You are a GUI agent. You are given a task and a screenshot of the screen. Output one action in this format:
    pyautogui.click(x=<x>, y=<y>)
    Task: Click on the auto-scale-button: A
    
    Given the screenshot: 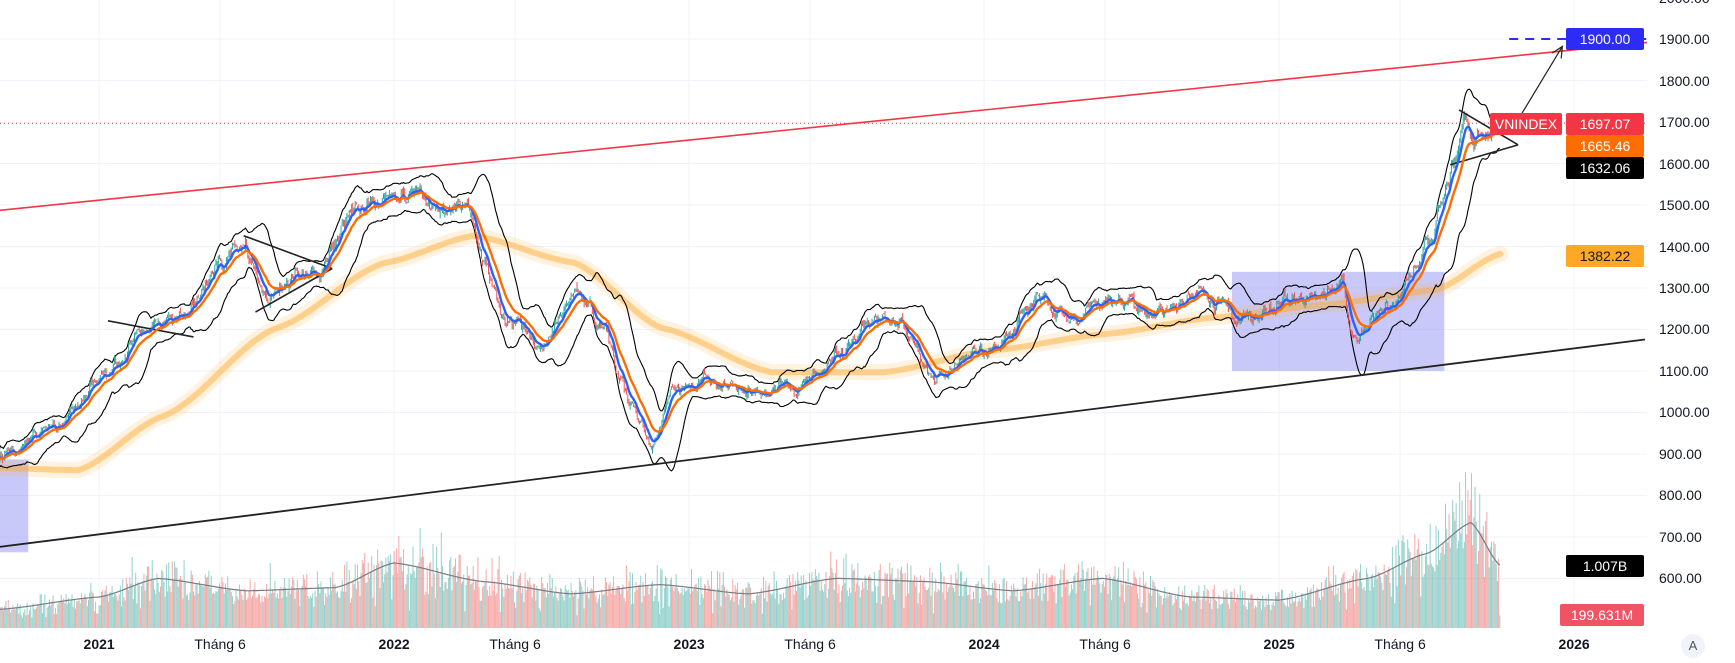 What is the action you would take?
    pyautogui.click(x=1693, y=646)
    